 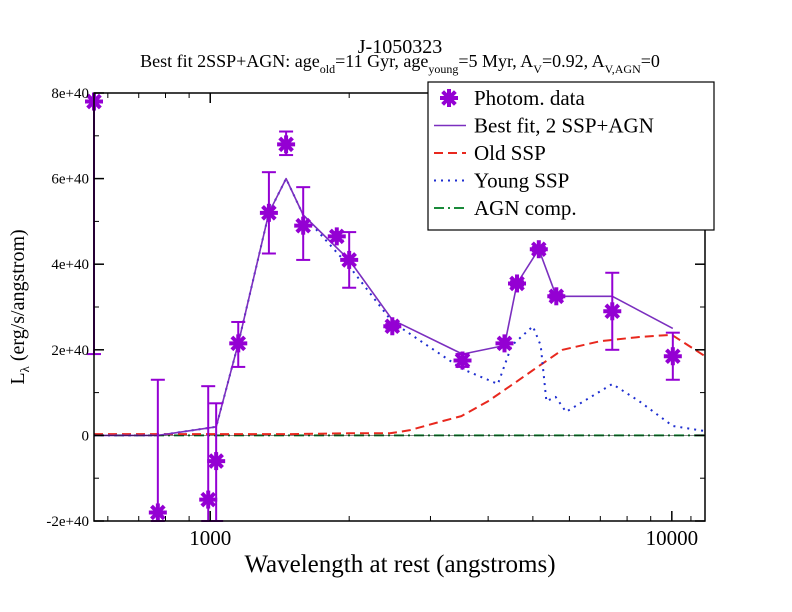 What do you see at coordinates (327, 69) in the screenshot?
I see `title-sub-old: old` at bounding box center [327, 69].